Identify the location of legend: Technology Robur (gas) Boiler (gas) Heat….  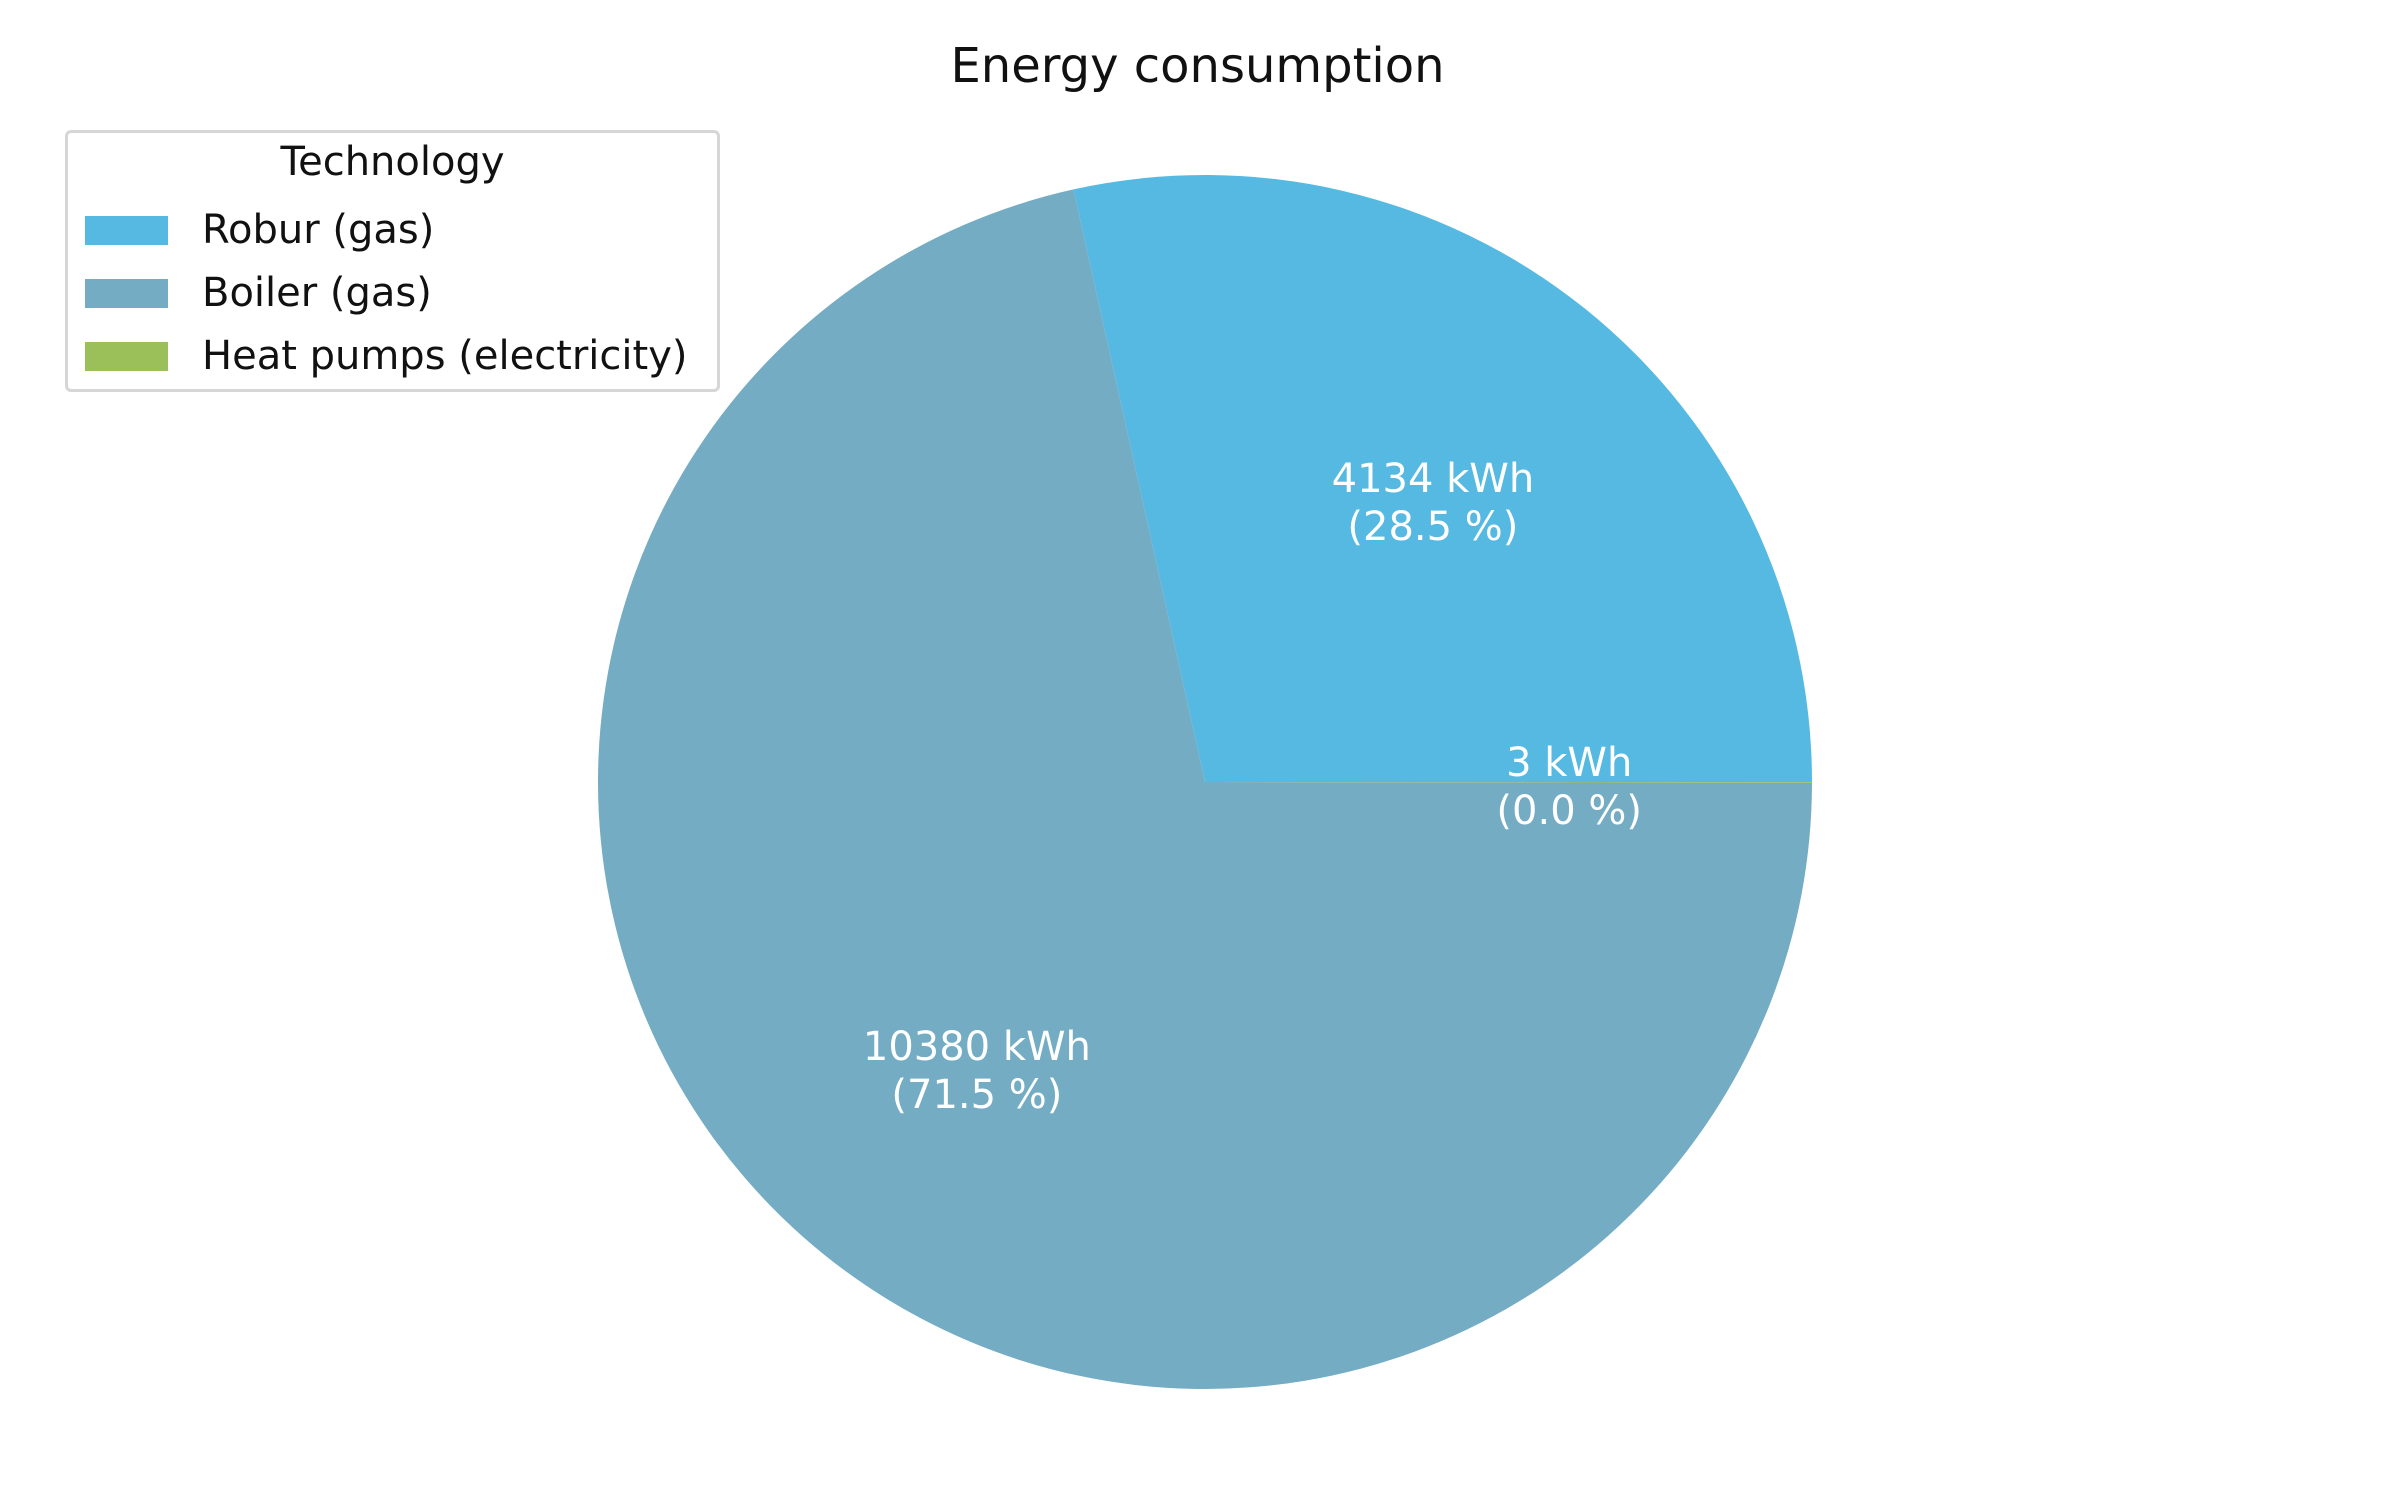
(392, 261).